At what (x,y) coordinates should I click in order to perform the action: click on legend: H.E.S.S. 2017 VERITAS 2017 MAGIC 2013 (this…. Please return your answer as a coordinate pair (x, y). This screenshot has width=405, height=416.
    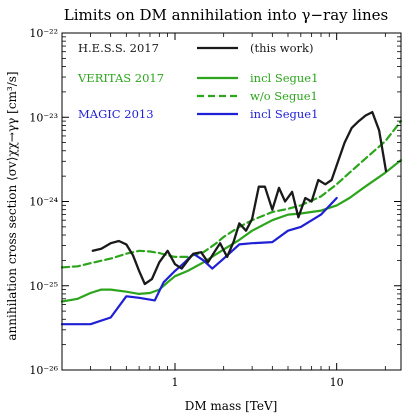
    Looking at the image, I should click on (197, 81).